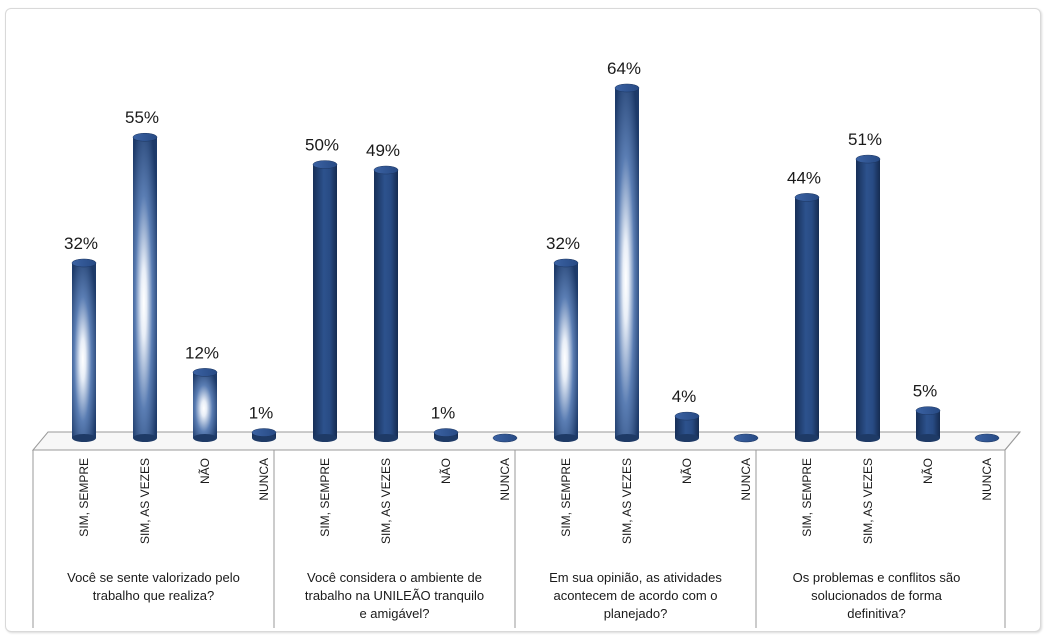  I want to click on data-label: 64%, so click(624, 68).